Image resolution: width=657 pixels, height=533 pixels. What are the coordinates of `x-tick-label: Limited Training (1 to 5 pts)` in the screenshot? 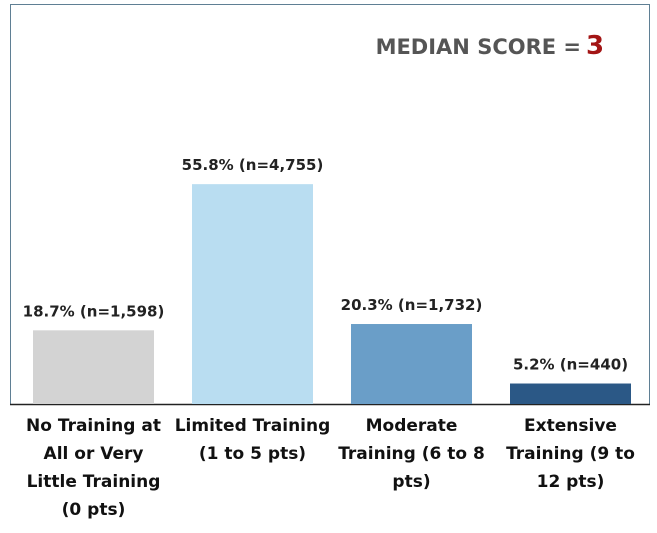 It's located at (252, 440).